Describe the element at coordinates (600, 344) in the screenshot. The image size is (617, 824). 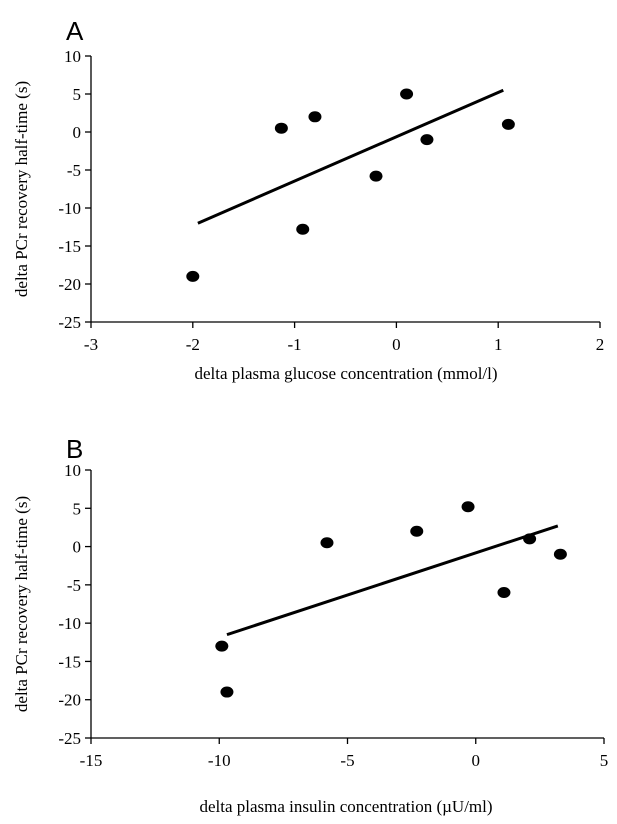
I see `x-tick-label: 2` at that location.